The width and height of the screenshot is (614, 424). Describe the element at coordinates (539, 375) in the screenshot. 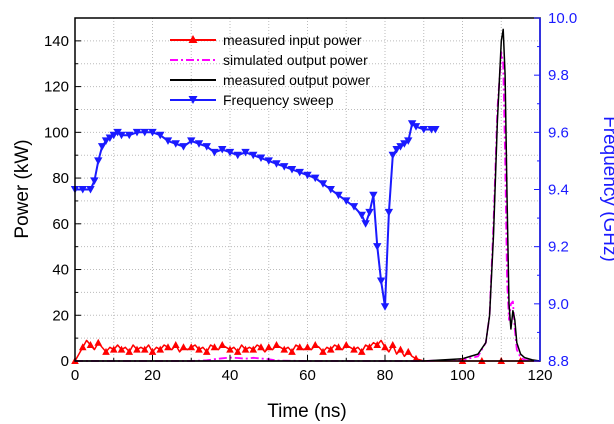

I see `x-tick-label: 120` at that location.